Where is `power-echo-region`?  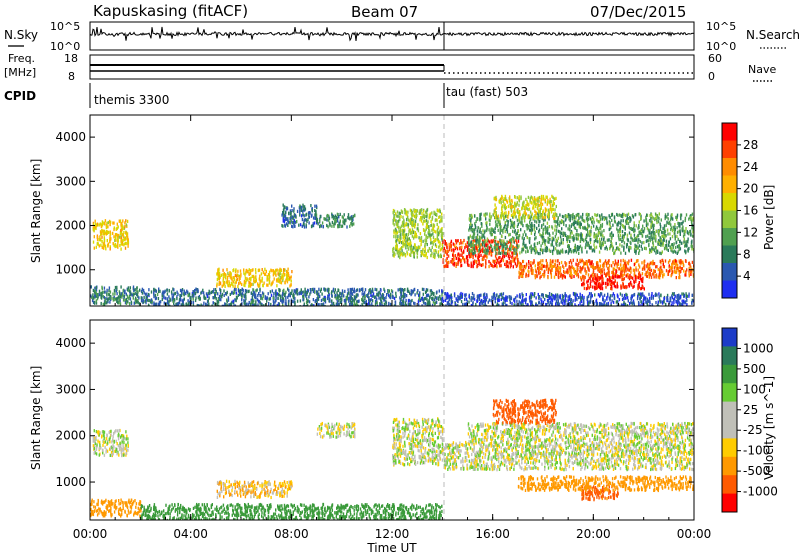 power-echo-region is located at coordinates (606, 269).